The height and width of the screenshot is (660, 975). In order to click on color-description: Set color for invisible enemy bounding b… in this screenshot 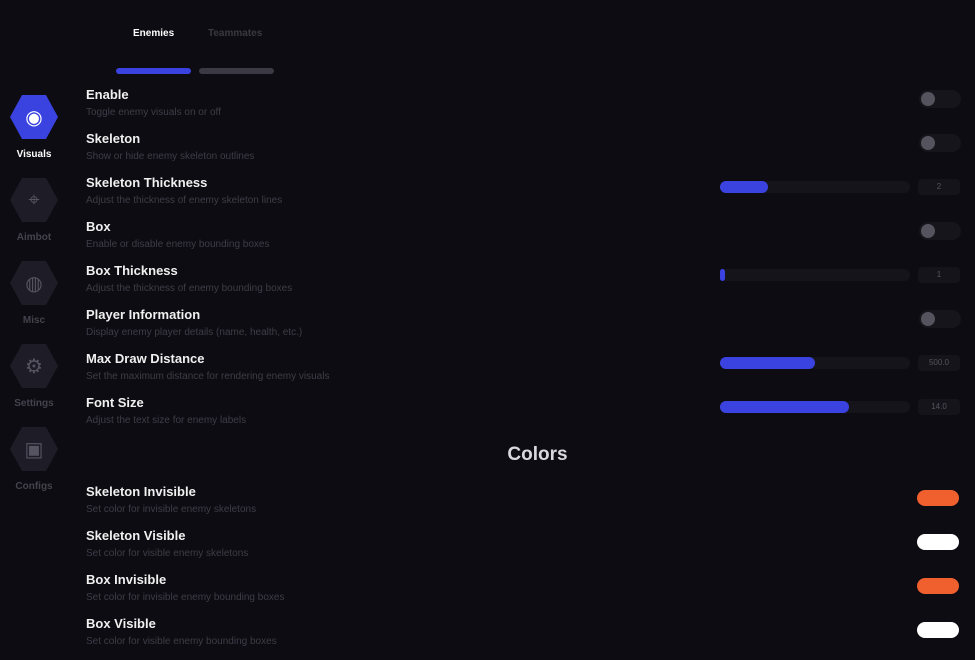, I will do `click(185, 597)`.